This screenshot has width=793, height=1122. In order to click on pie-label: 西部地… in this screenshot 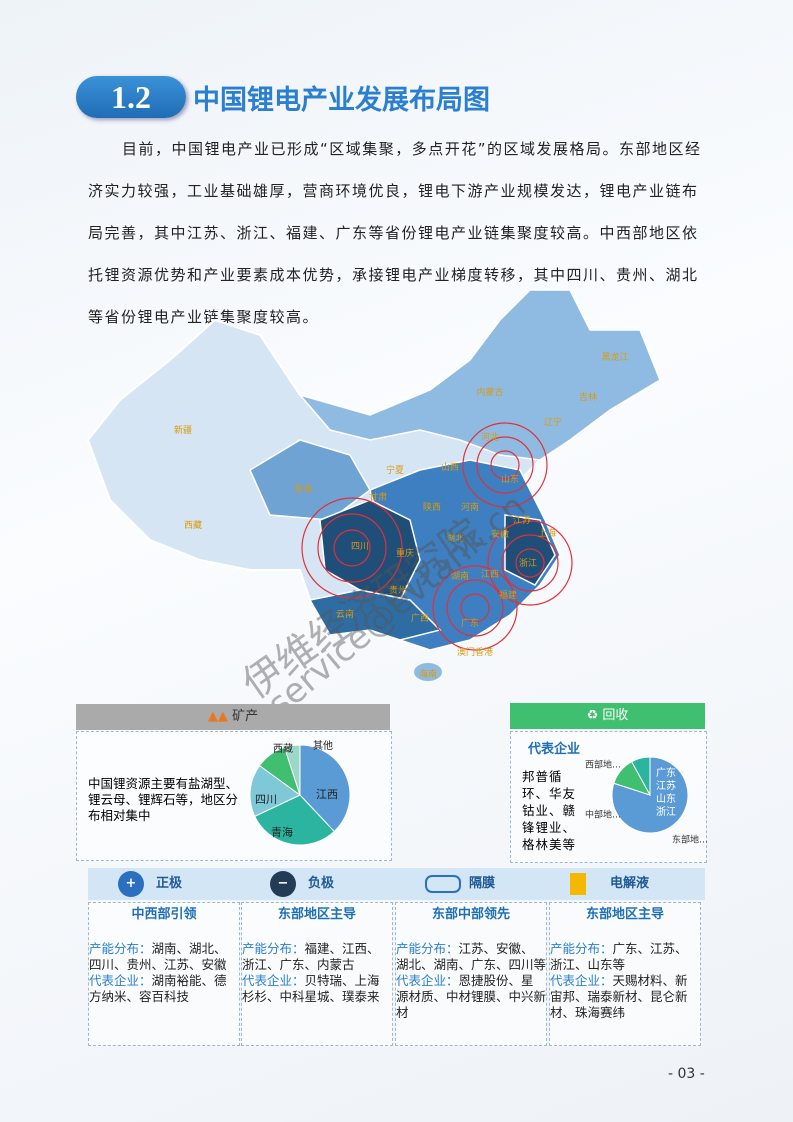, I will do `click(603, 765)`.